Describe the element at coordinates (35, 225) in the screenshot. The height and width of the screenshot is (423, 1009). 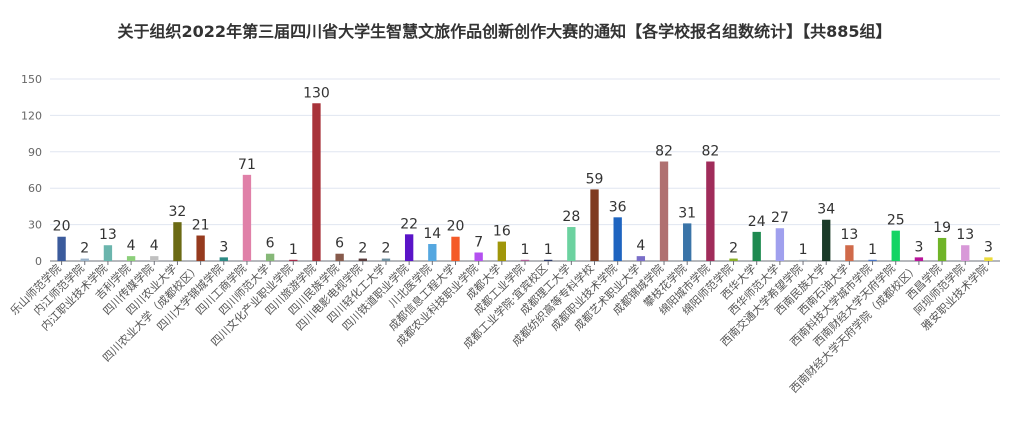
I see `y-tick-label: 30` at that location.